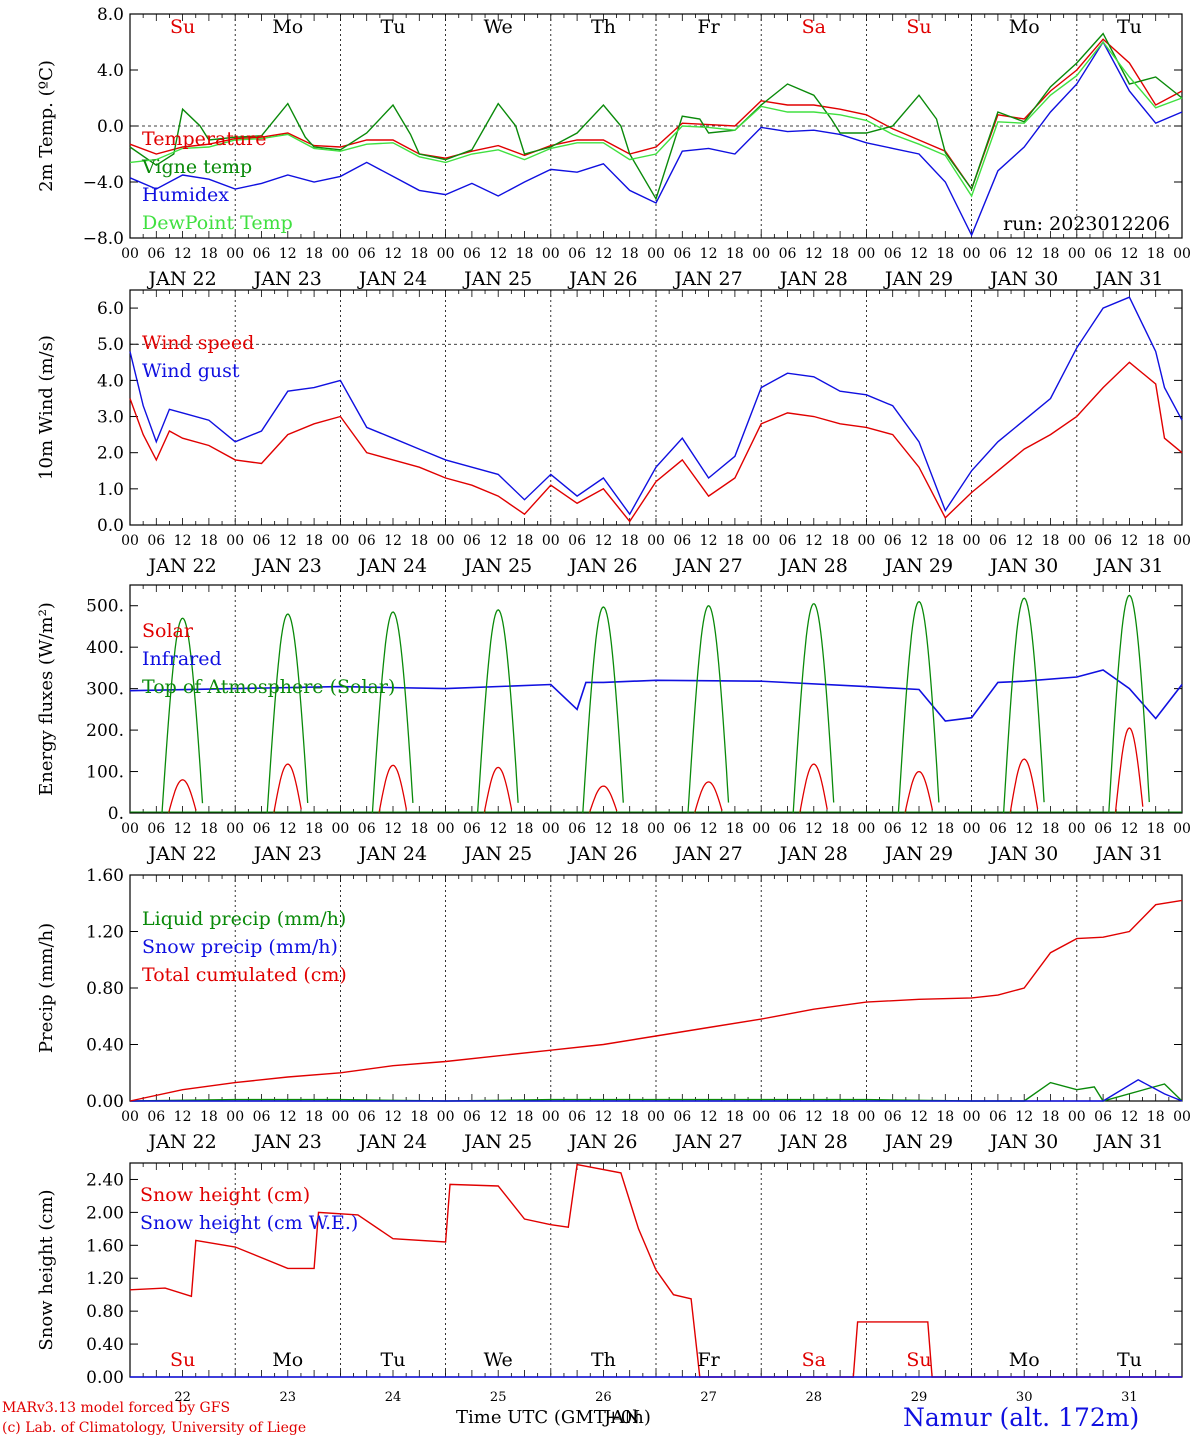  What do you see at coordinates (656, 699) in the screenshot?
I see `panel-frame` at bounding box center [656, 699].